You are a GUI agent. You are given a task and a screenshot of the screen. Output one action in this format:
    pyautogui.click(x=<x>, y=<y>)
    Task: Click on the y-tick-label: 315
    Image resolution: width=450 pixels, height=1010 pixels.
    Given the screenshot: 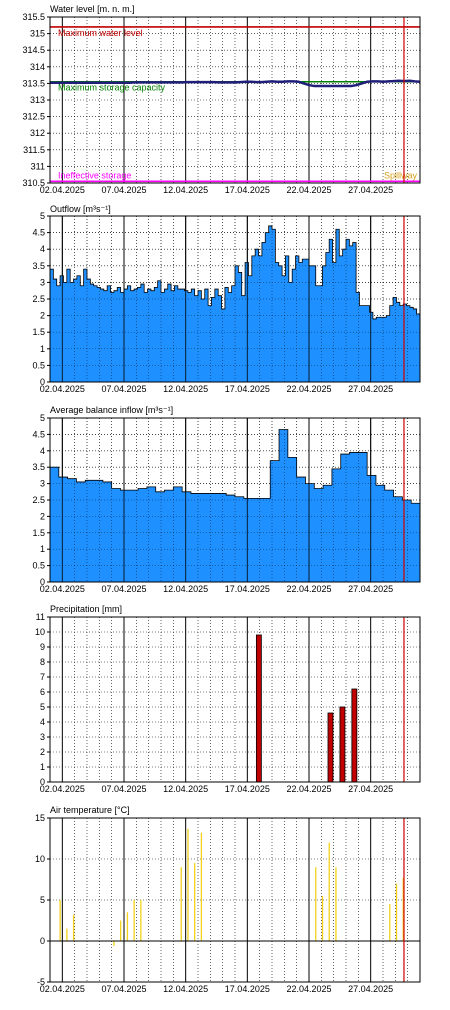 What is the action you would take?
    pyautogui.click(x=37, y=34)
    